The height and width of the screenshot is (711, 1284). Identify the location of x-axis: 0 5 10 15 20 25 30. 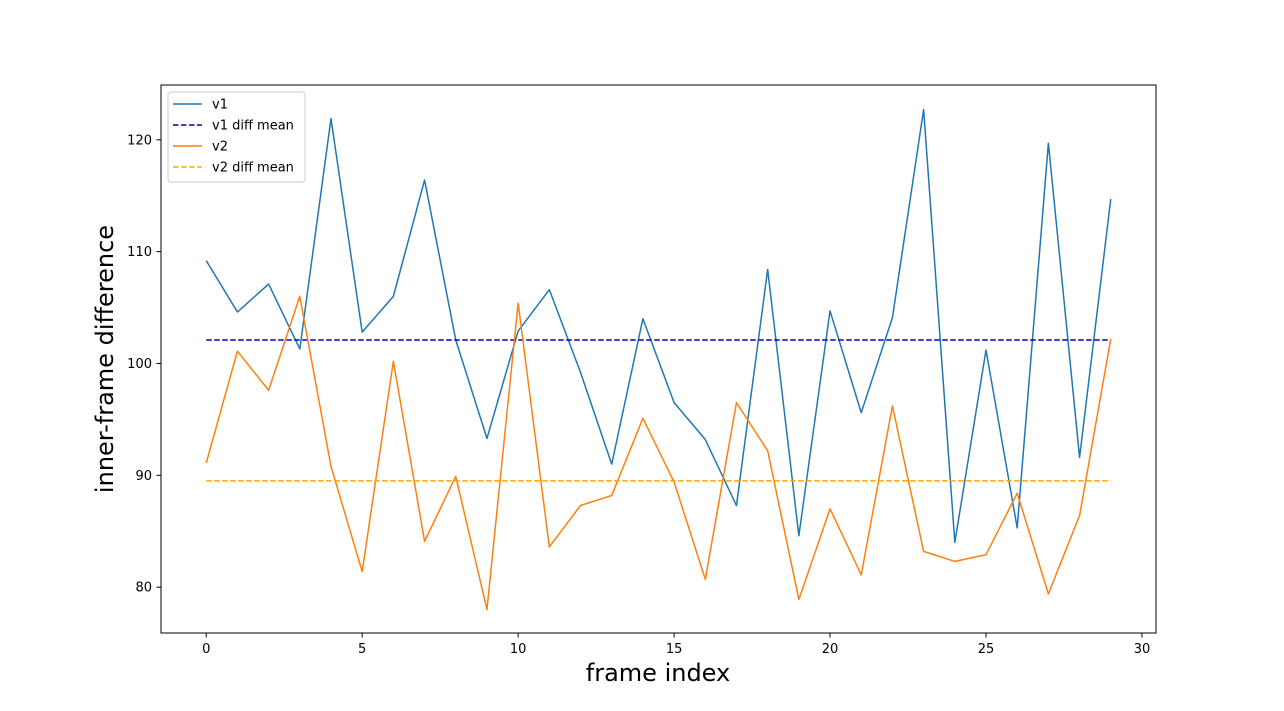
(676, 645).